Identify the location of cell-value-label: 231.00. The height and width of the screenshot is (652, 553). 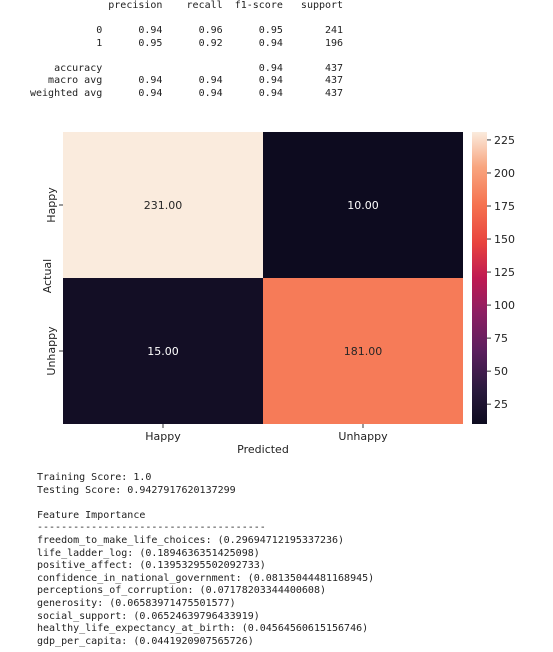
(163, 205).